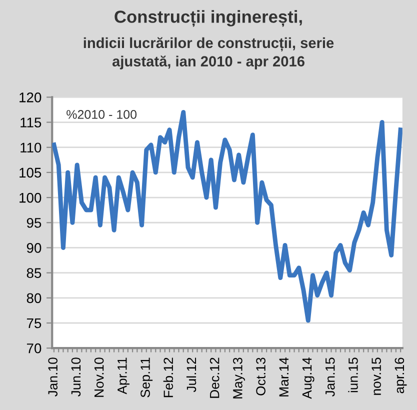  I want to click on x-tick-label: Jun.10, so click(76, 377).